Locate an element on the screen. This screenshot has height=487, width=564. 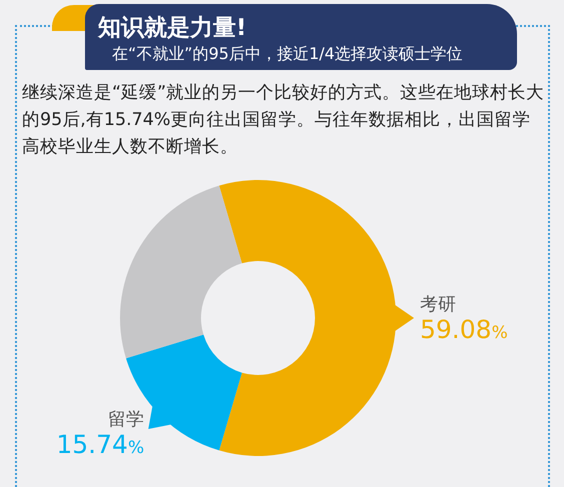
chart-title: 知识就是力量! is located at coordinates (172, 28).